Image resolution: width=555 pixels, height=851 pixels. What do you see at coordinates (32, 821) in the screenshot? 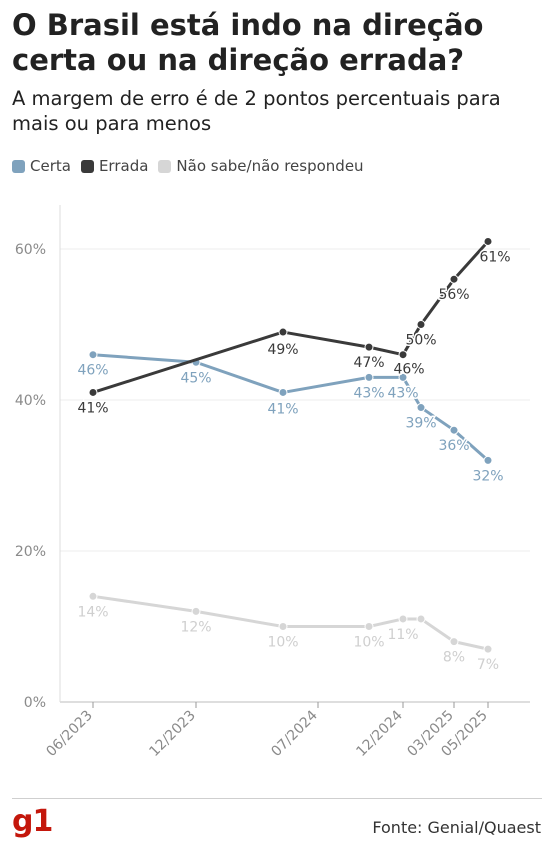
I see `g1-logo: g1` at bounding box center [32, 821].